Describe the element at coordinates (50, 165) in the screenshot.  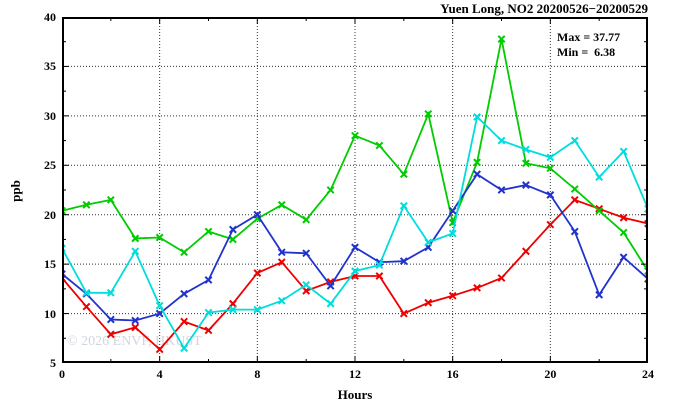
I see `y-tick-label: 25` at that location.